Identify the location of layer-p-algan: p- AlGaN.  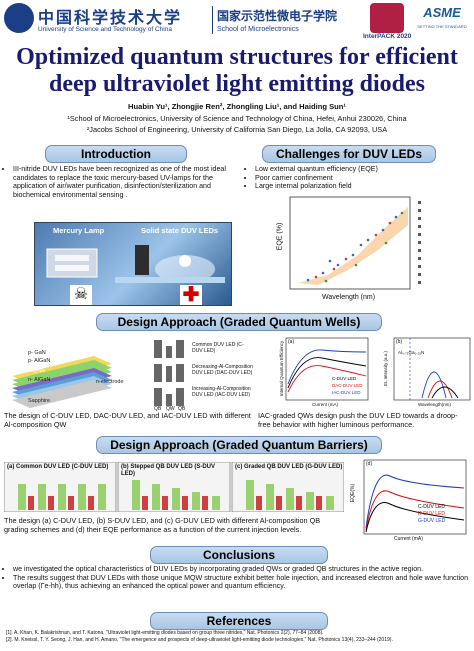
(39, 361).